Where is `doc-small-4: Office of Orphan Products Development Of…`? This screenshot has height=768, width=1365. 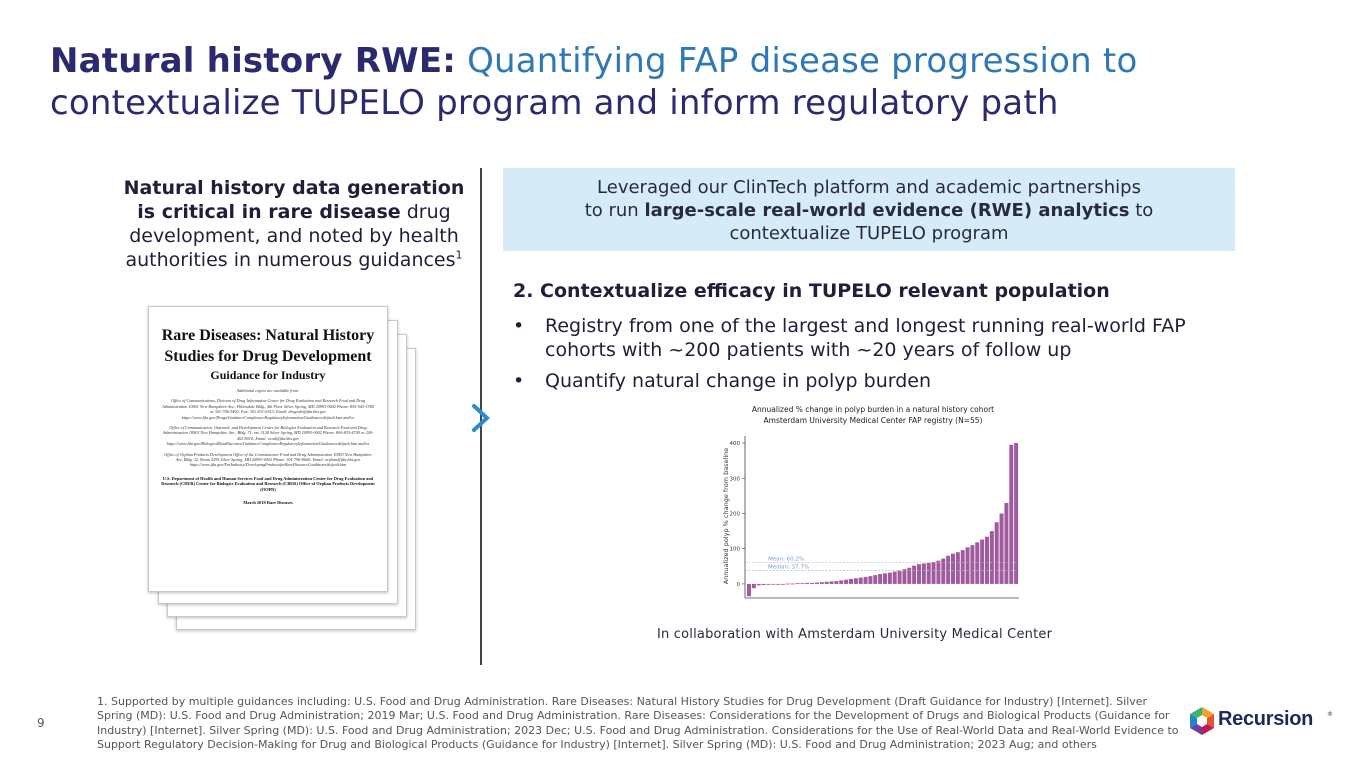
doc-small-4: Office of Orphan Products Development Of… is located at coordinates (268, 459).